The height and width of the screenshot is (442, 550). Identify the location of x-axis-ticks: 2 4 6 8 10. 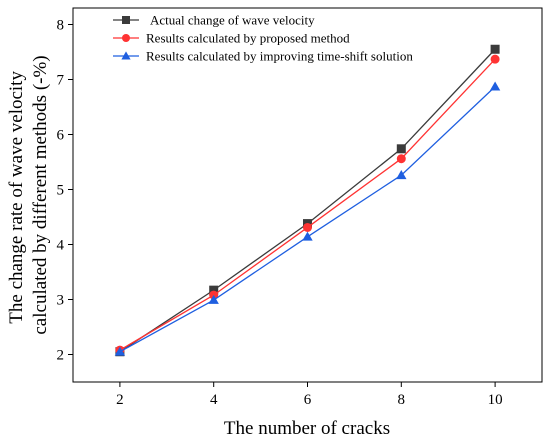
(309, 395).